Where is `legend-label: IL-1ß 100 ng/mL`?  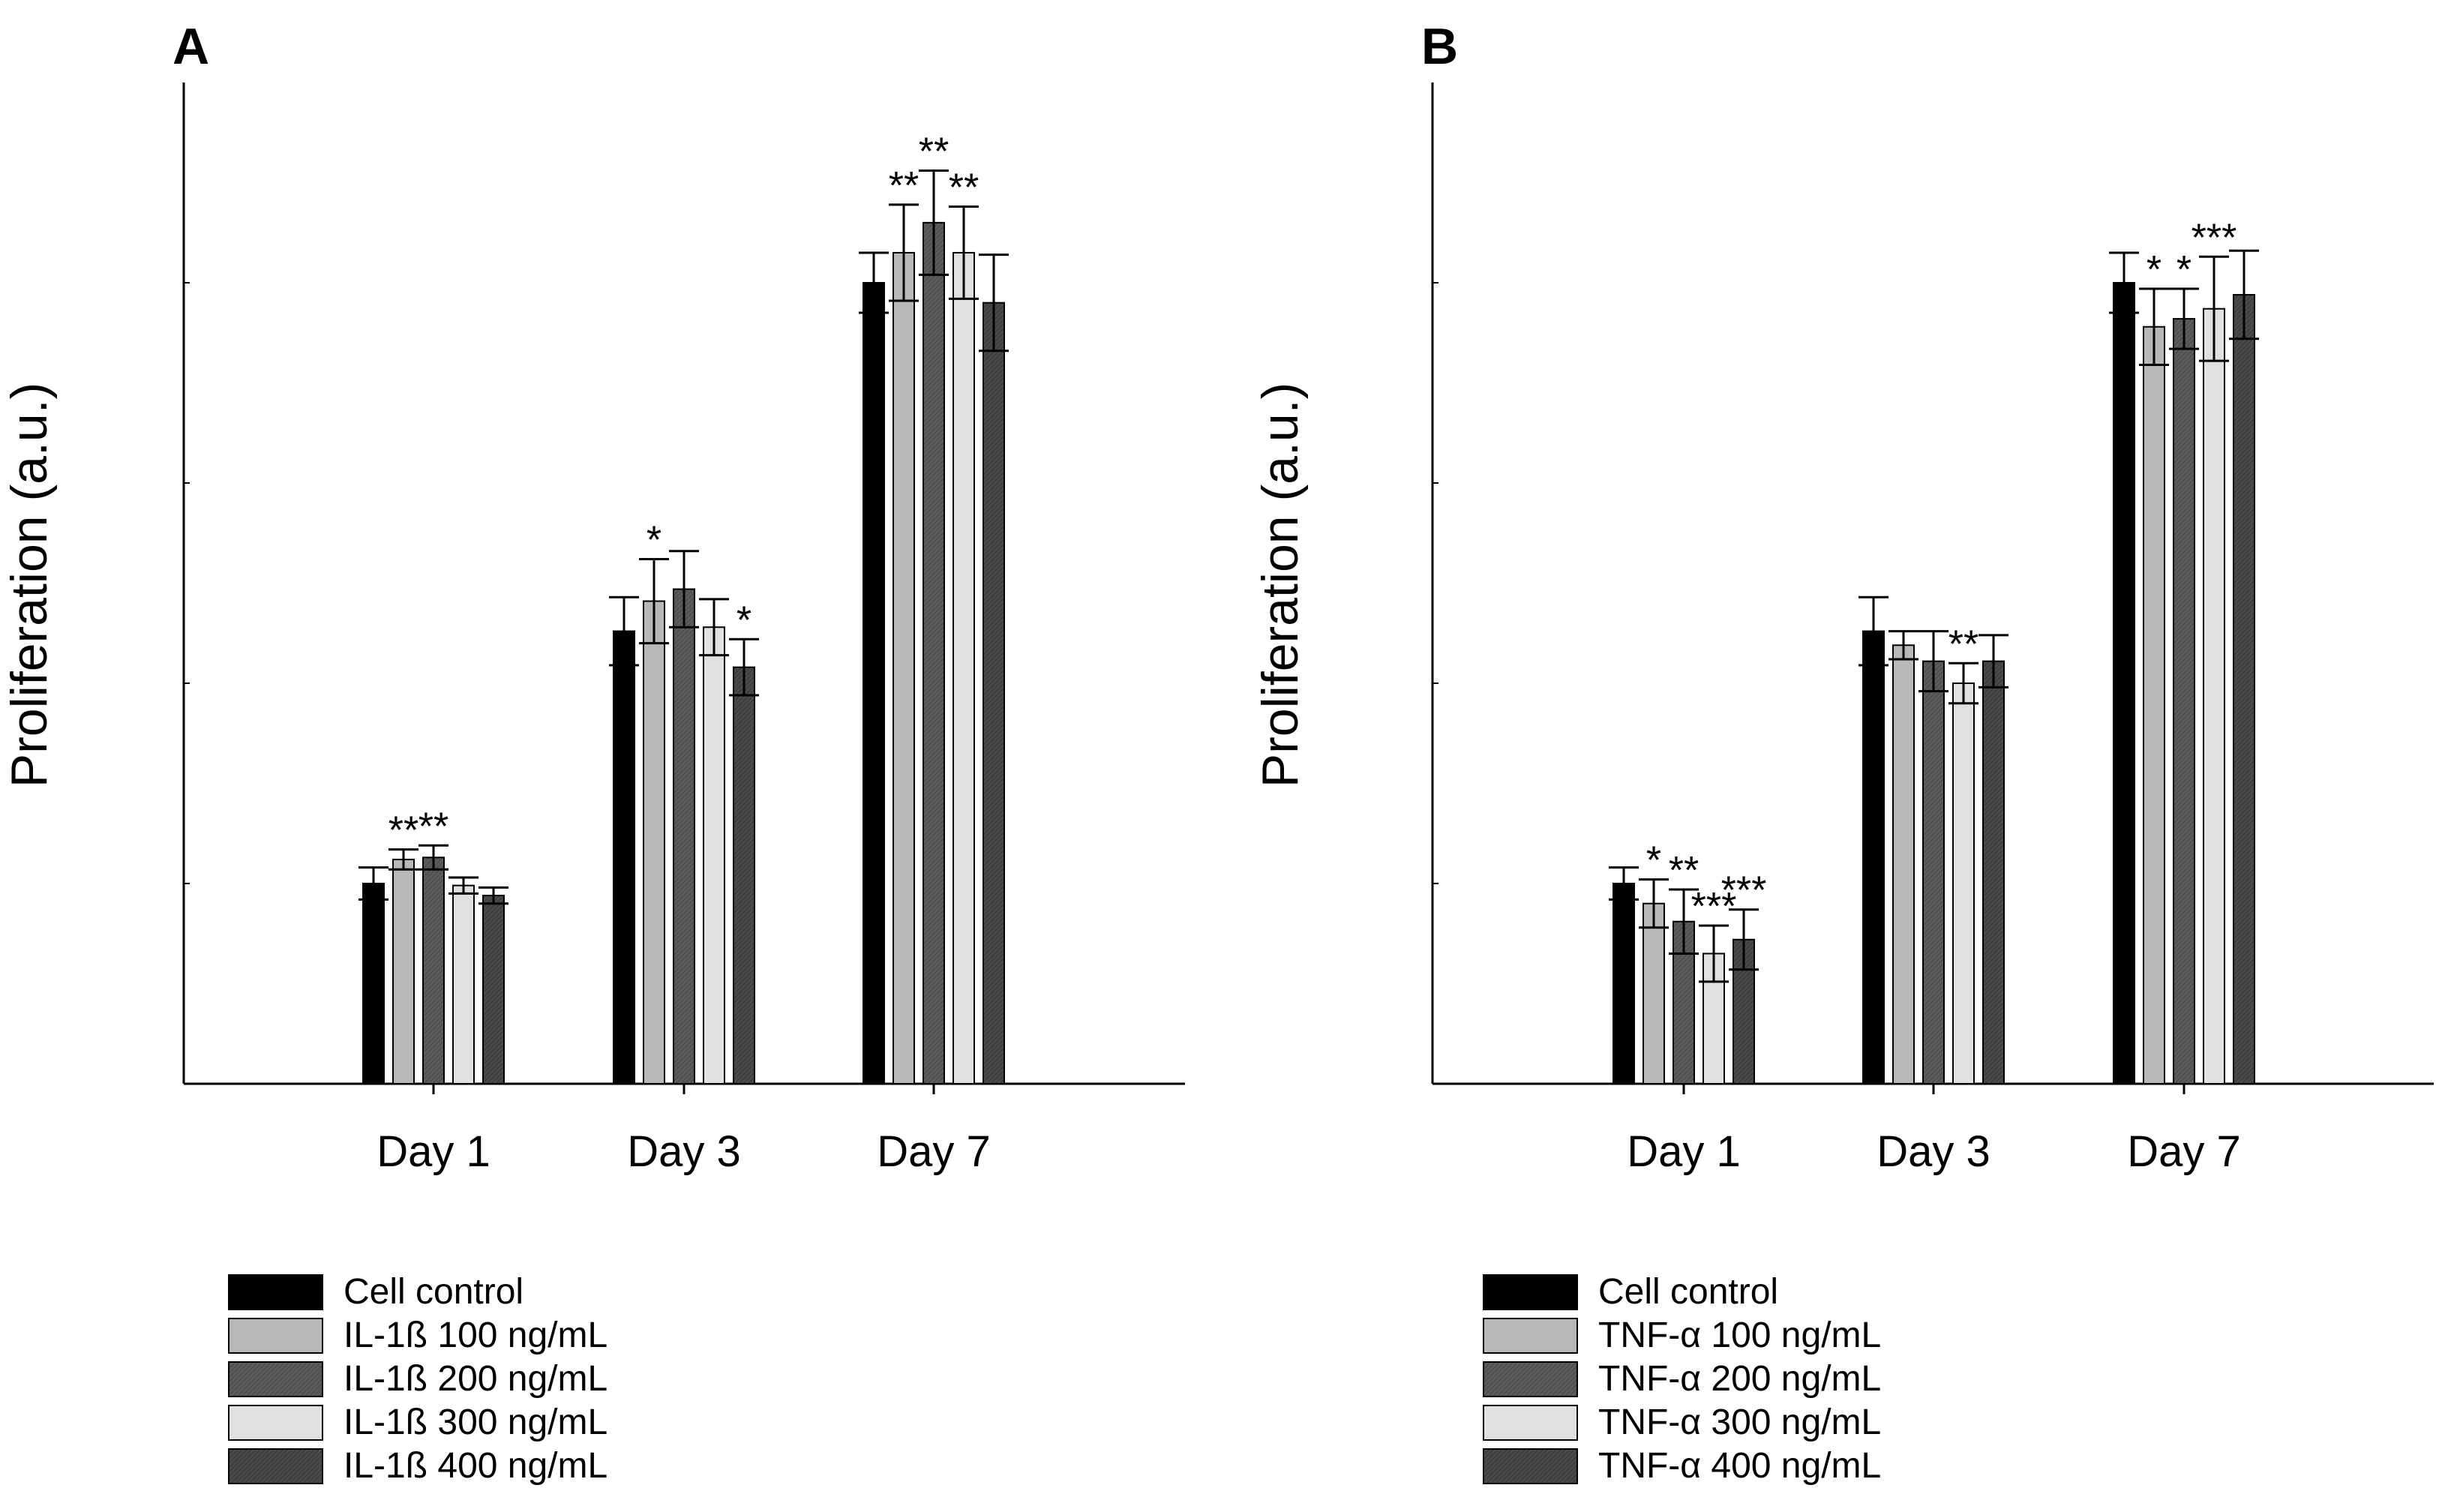
legend-label: IL-1ß 100 ng/mL is located at coordinates (476, 1335).